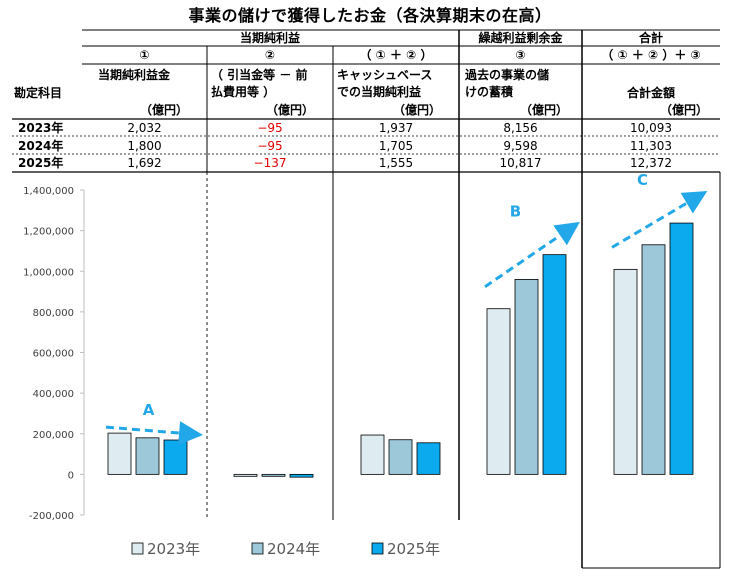 This screenshot has width=740, height=578. Describe the element at coordinates (53, 313) in the screenshot. I see `y-tick-label: 800,000` at that location.